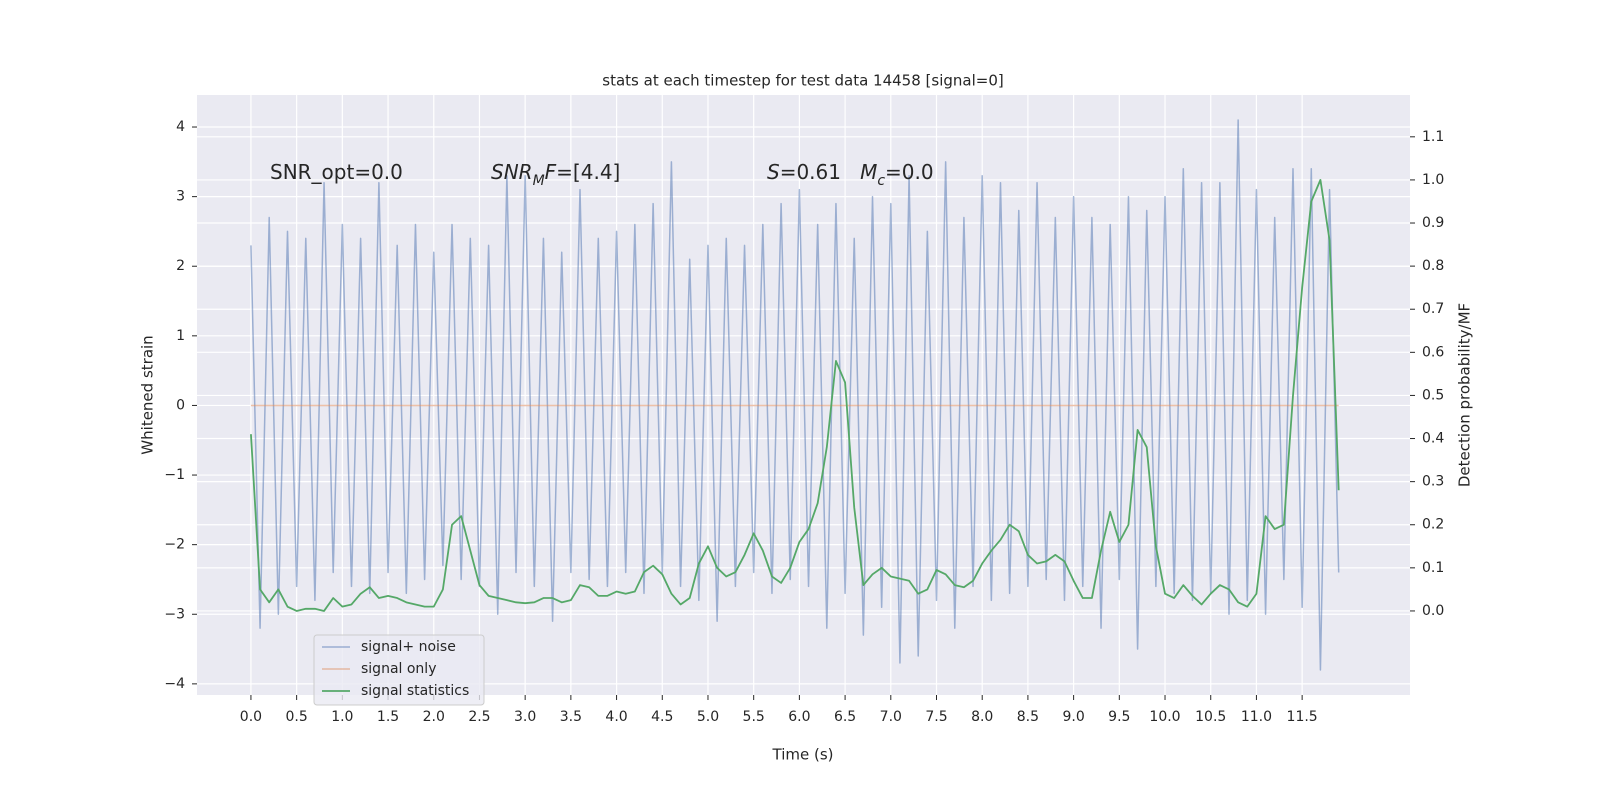 This screenshot has height=800, width=1600. I want to click on x-tick-label: 4.5, so click(662, 717).